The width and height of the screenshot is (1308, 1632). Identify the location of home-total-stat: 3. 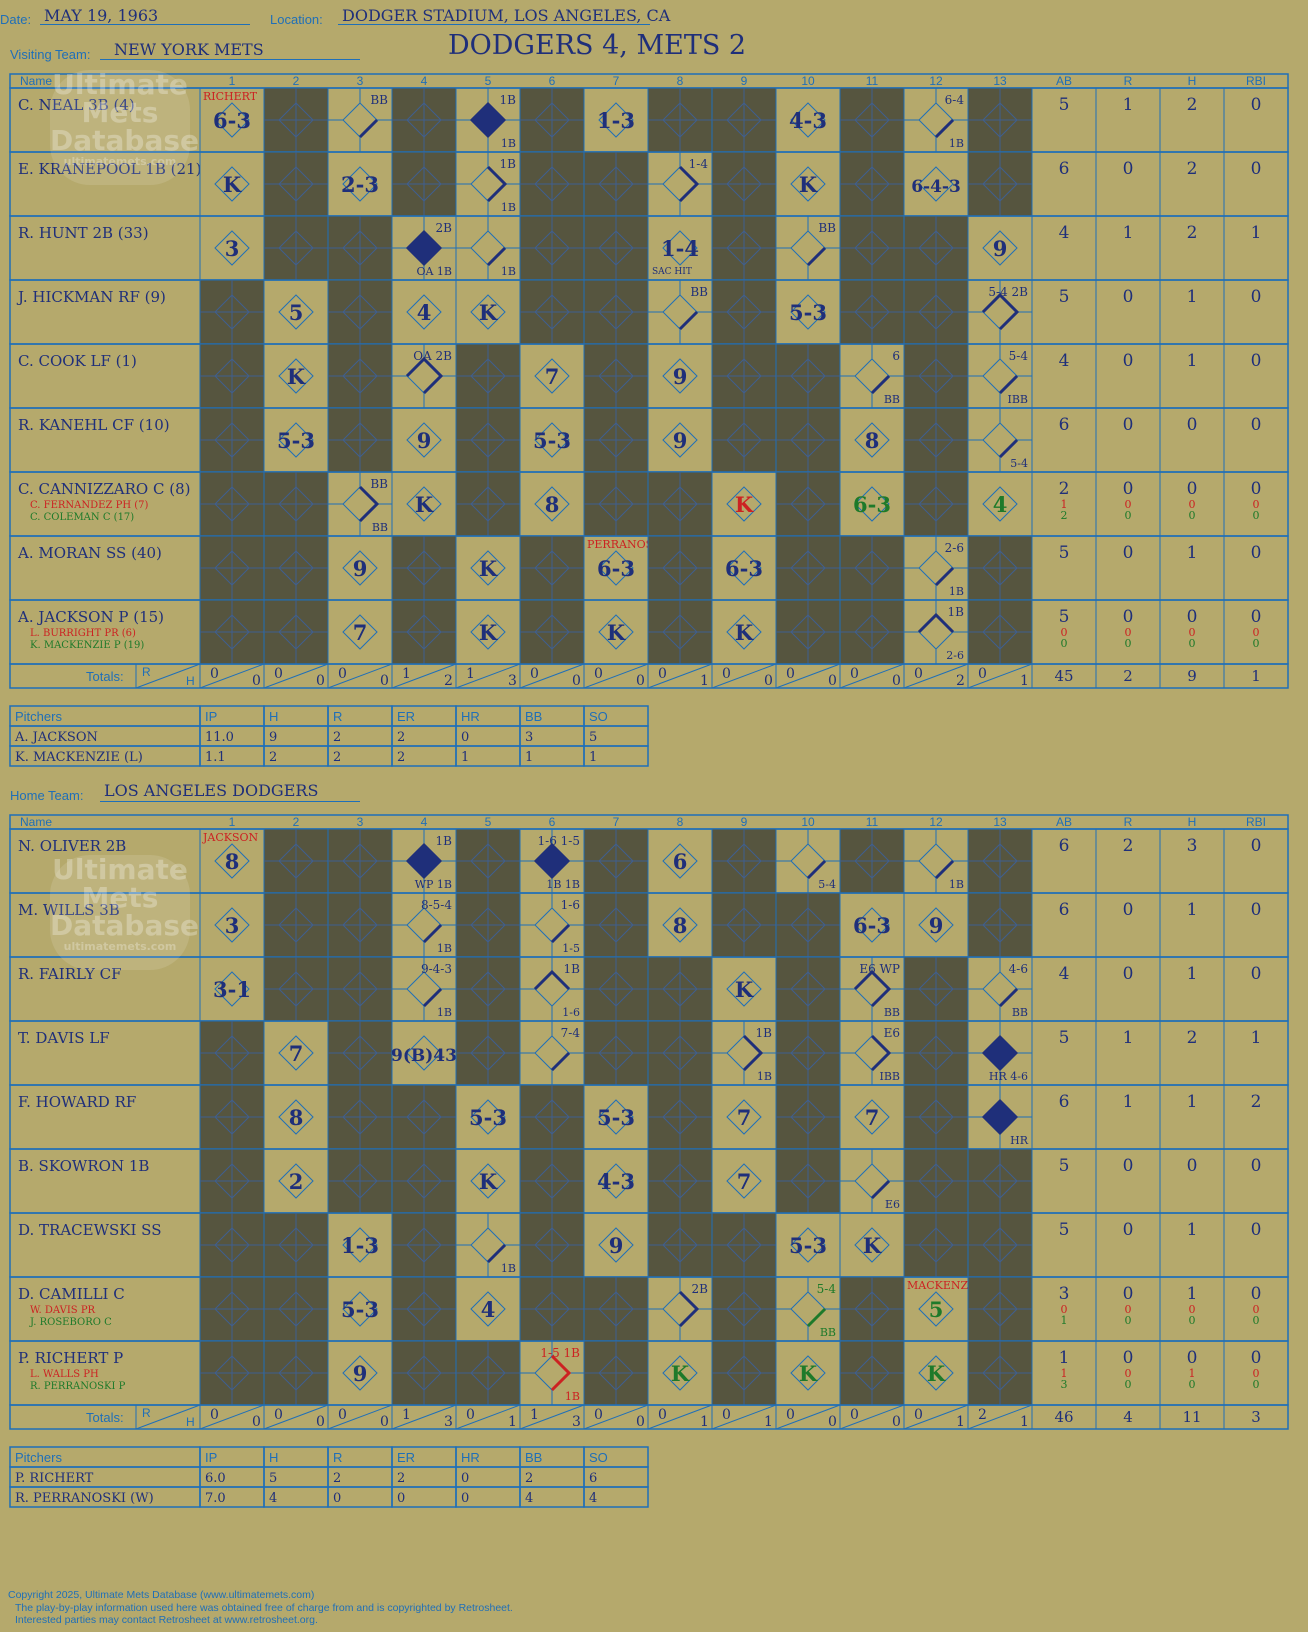
(1256, 1417).